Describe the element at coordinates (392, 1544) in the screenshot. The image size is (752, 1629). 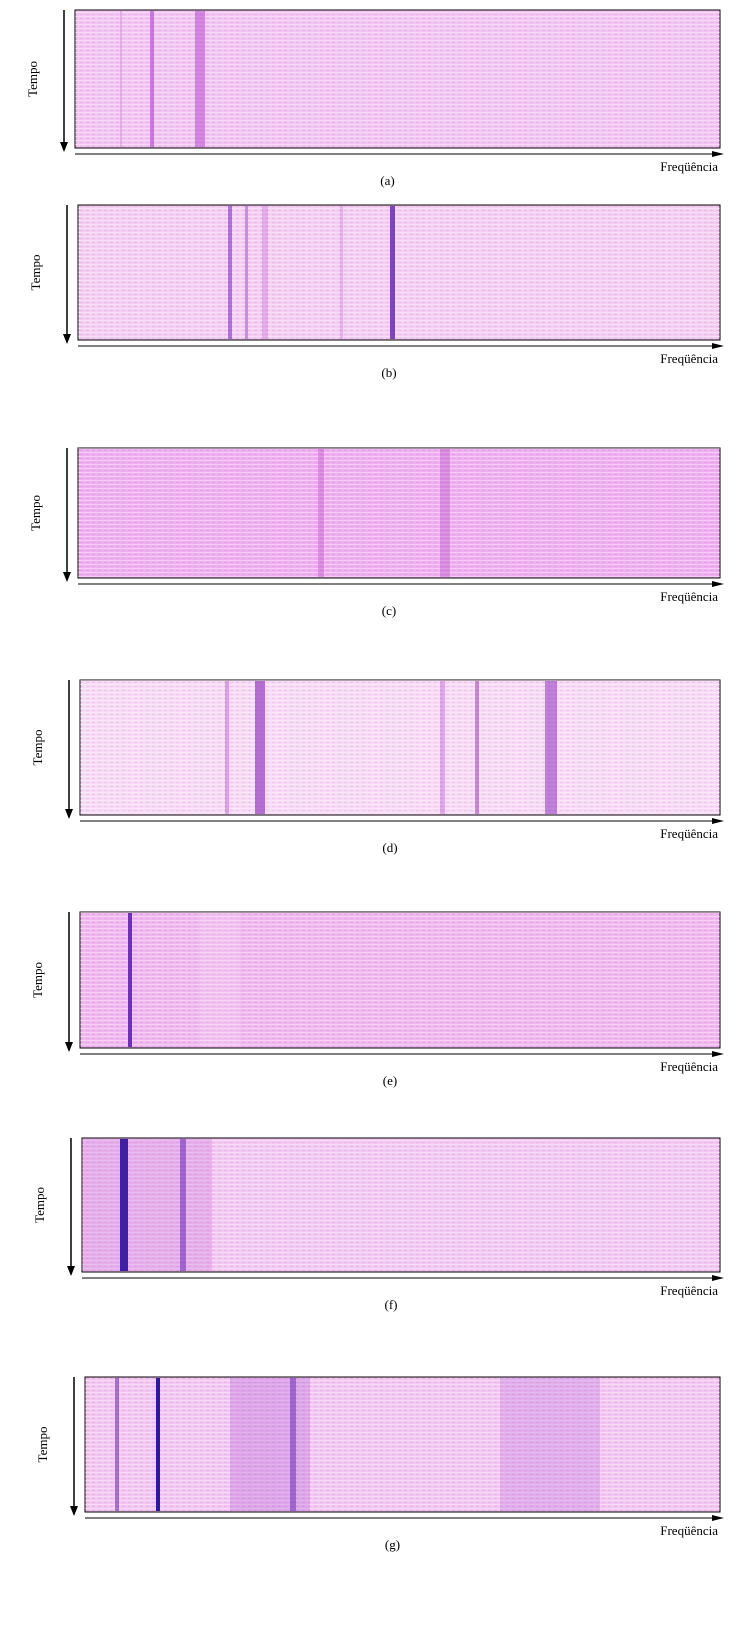
I see `panel-caption: (g)` at that location.